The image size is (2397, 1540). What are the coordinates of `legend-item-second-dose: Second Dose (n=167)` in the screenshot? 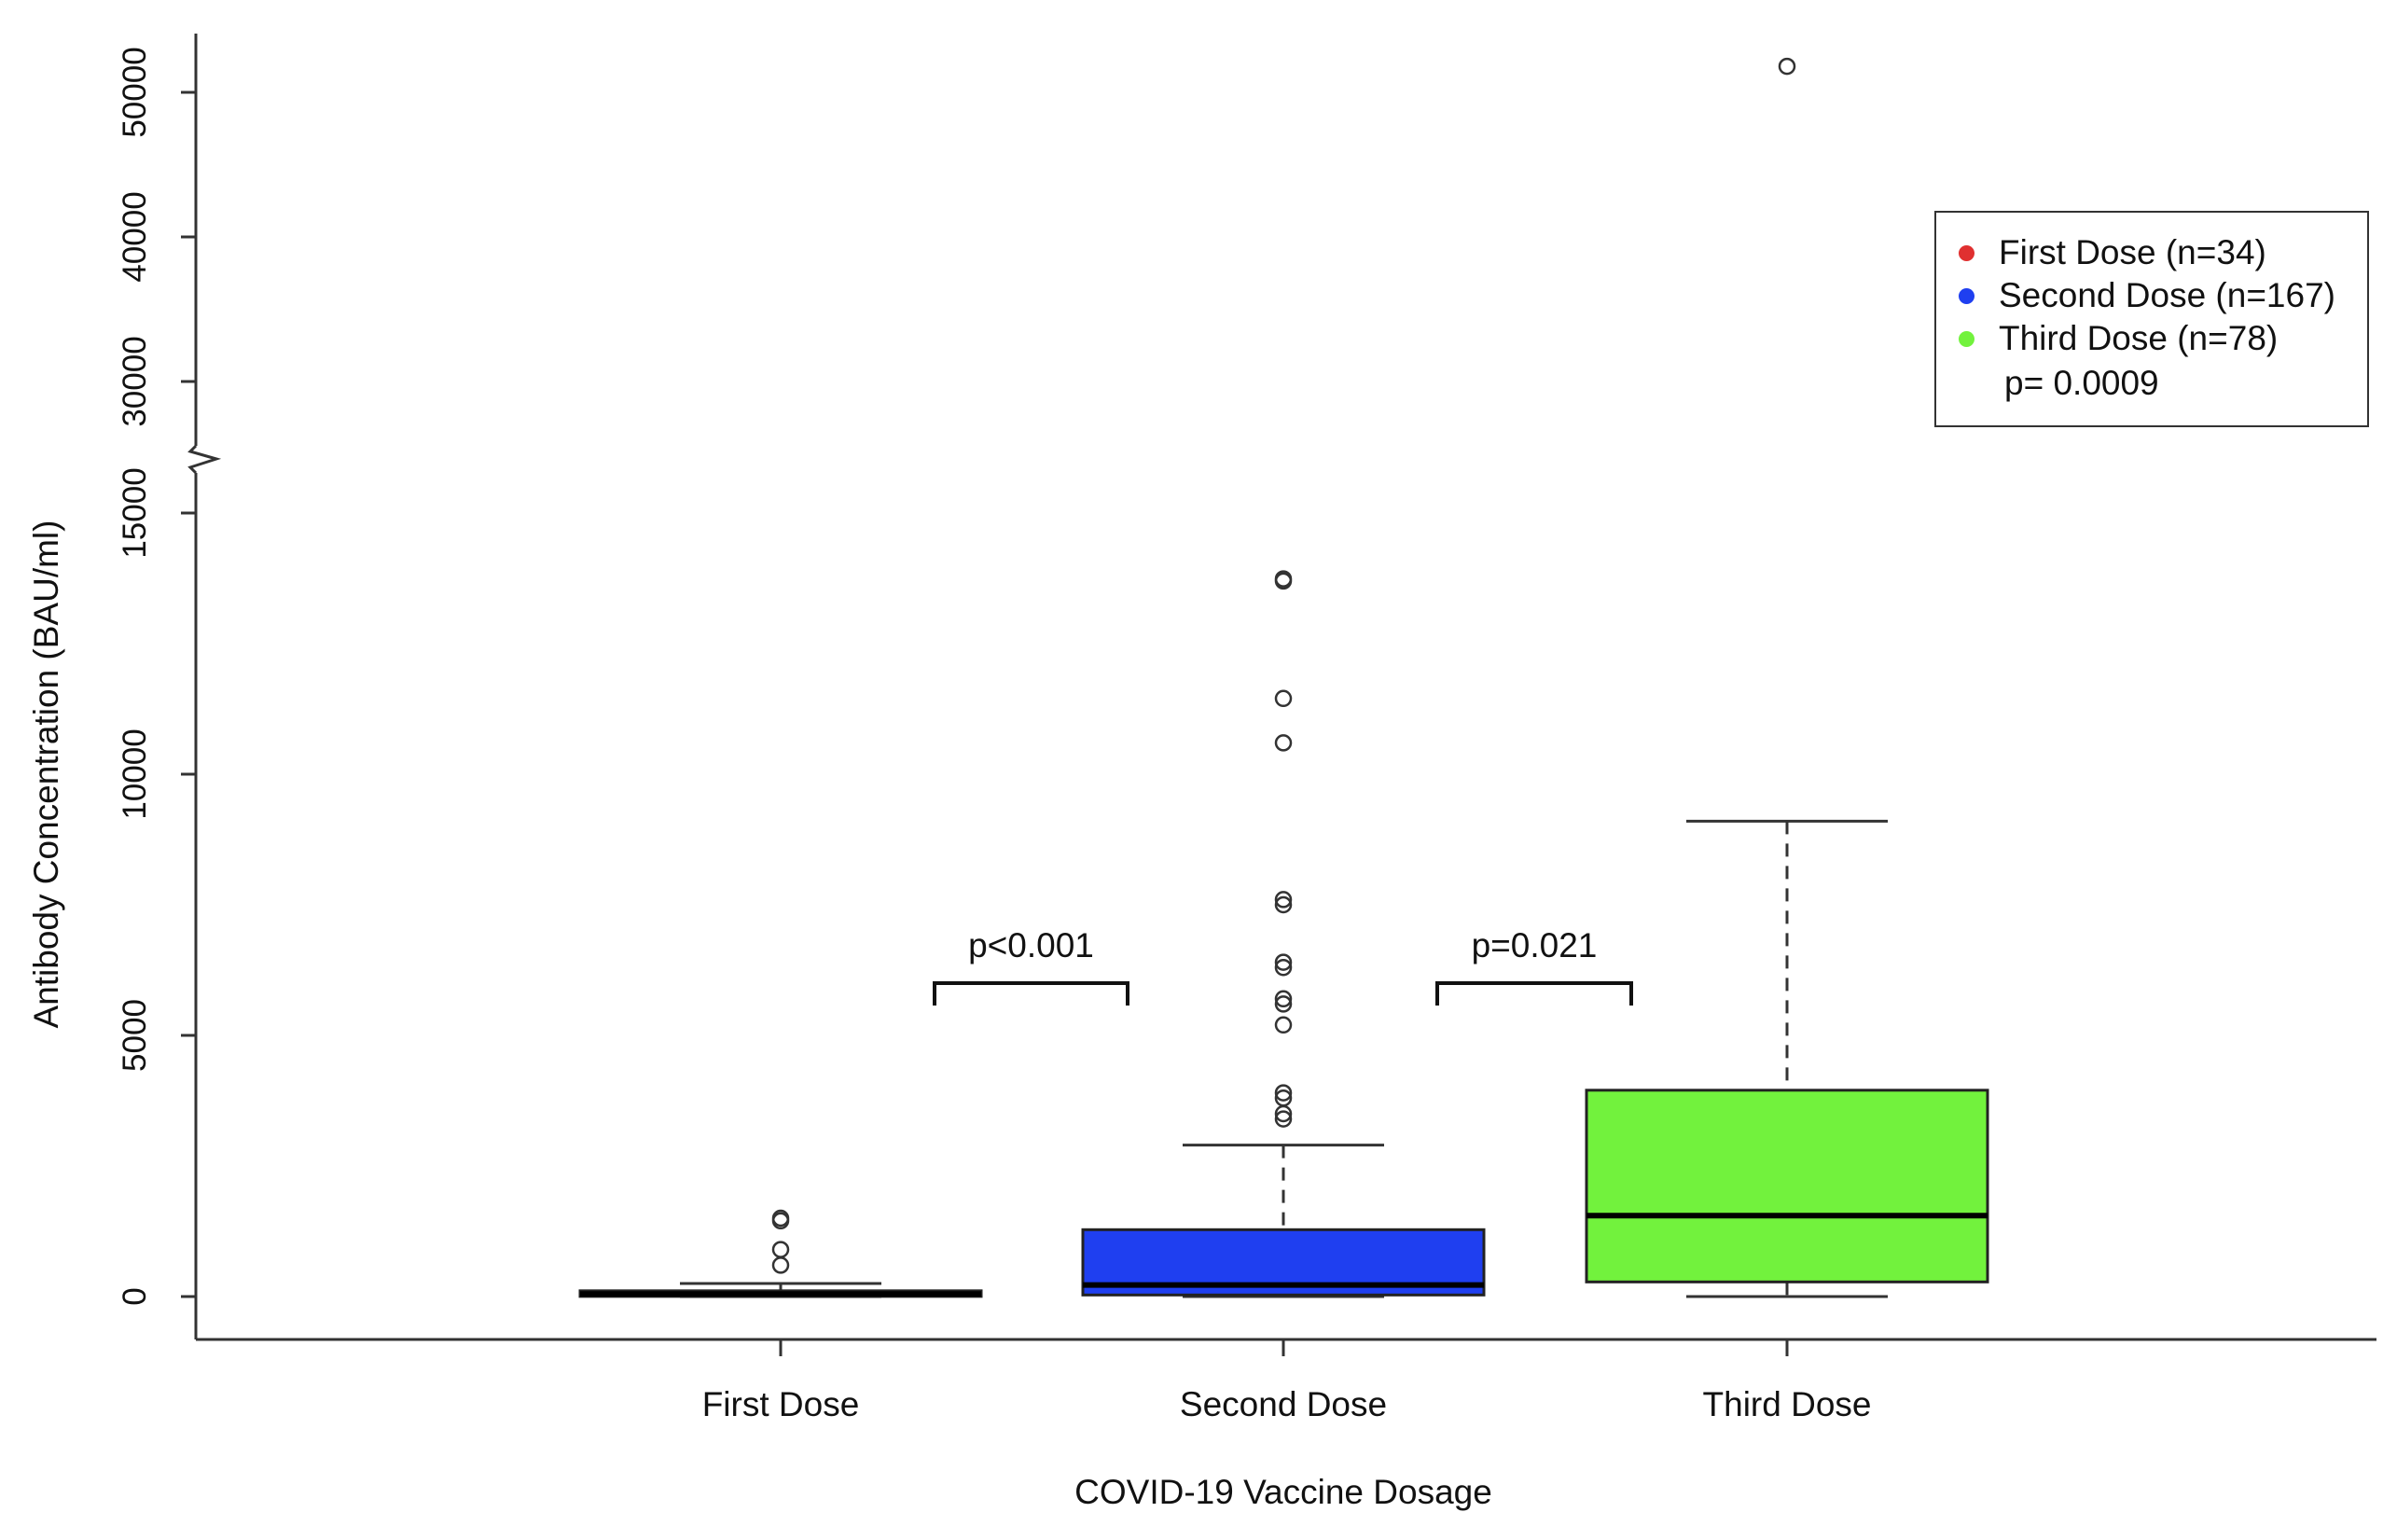 It's located at (2135, 295).